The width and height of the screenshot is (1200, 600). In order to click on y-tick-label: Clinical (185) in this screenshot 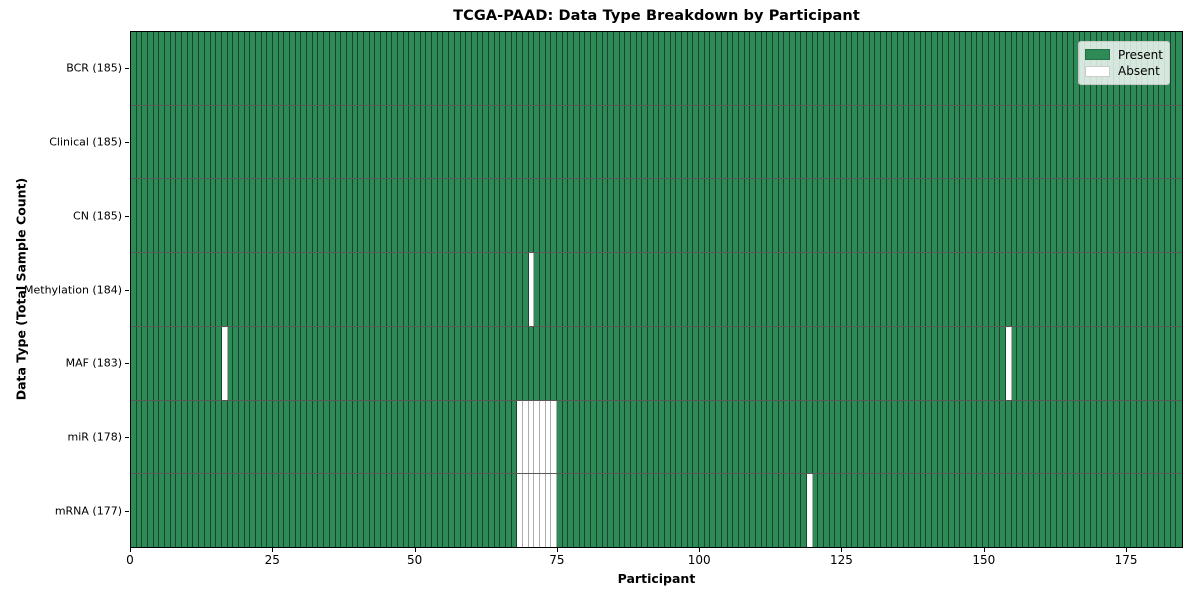, I will do `click(85, 142)`.